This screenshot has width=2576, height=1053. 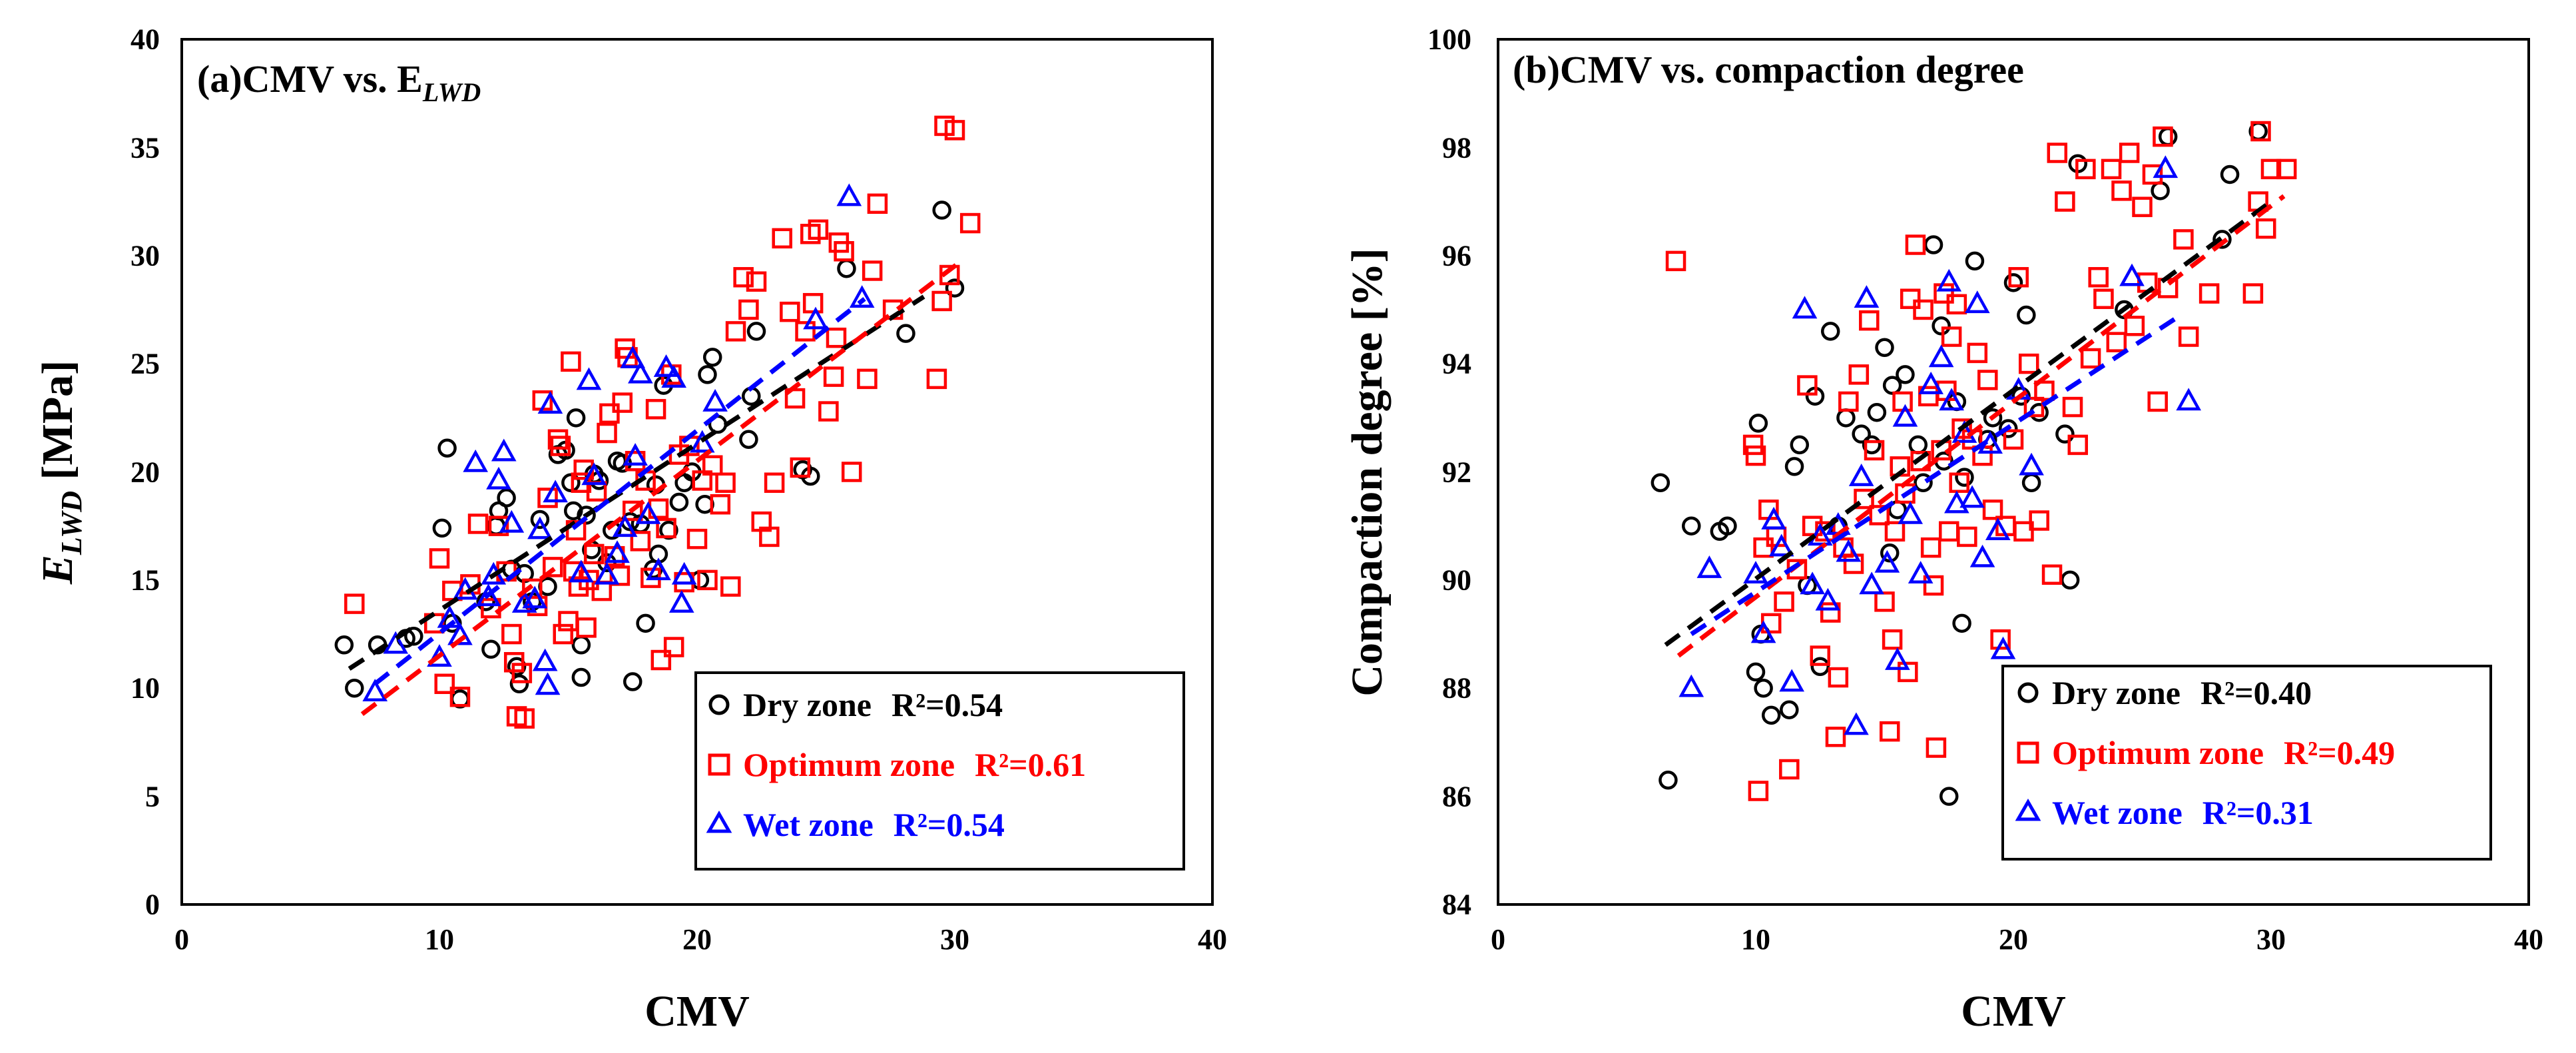 What do you see at coordinates (310, 79) in the screenshot?
I see `panel-title-main: (a)CMV vs. E` at bounding box center [310, 79].